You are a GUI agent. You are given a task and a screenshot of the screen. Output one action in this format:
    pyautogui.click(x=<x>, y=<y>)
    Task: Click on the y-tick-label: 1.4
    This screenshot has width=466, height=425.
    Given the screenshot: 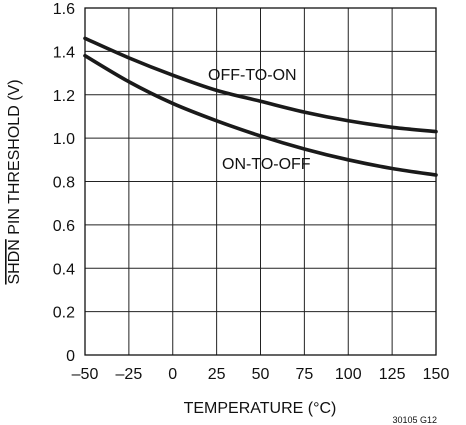 What is the action you would take?
    pyautogui.click(x=64, y=52)
    